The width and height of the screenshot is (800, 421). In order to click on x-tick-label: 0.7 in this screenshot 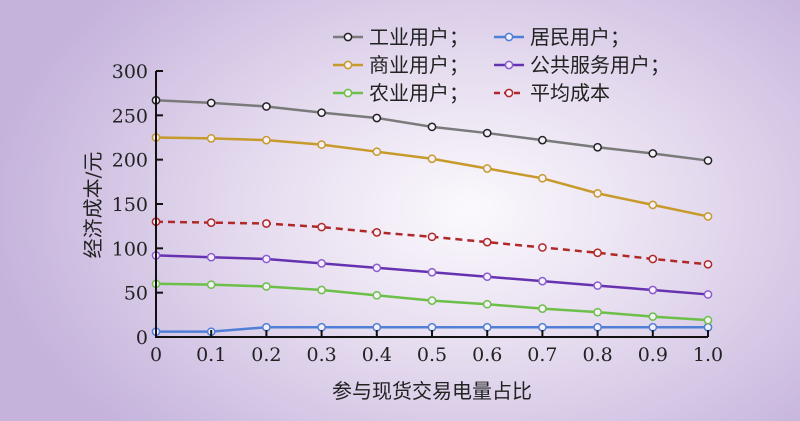, I will do `click(542, 355)`.